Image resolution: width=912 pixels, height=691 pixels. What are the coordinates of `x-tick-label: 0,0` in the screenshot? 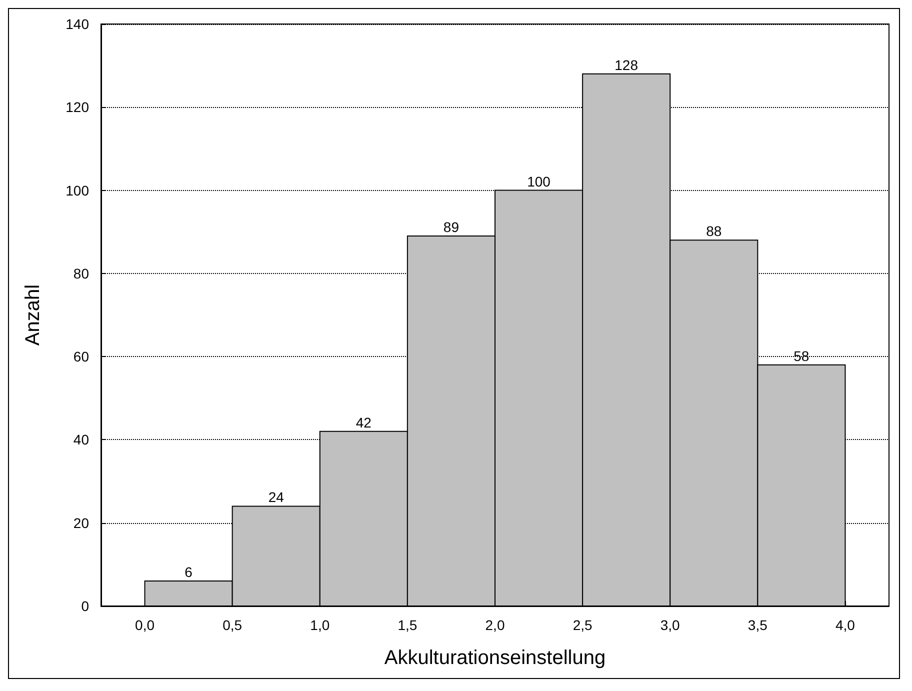 It's located at (145, 625).